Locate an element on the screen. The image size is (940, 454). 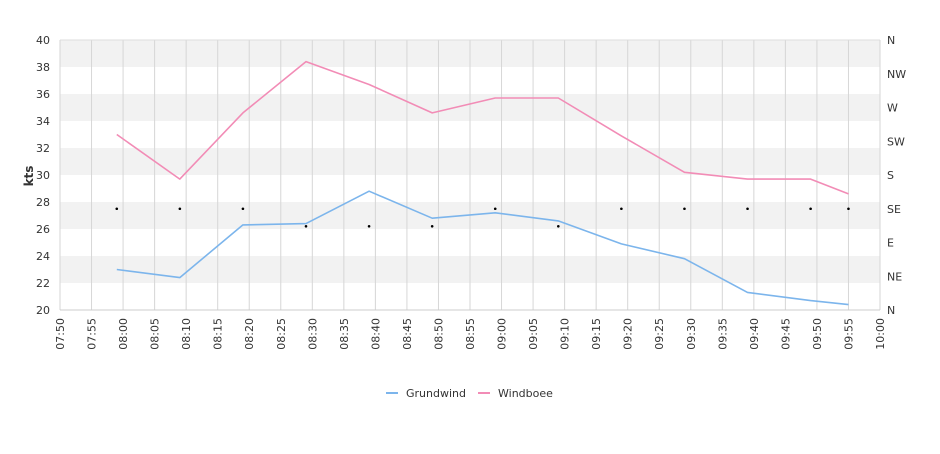
x-tick-label: 08:10 is located at coordinates (186, 334).